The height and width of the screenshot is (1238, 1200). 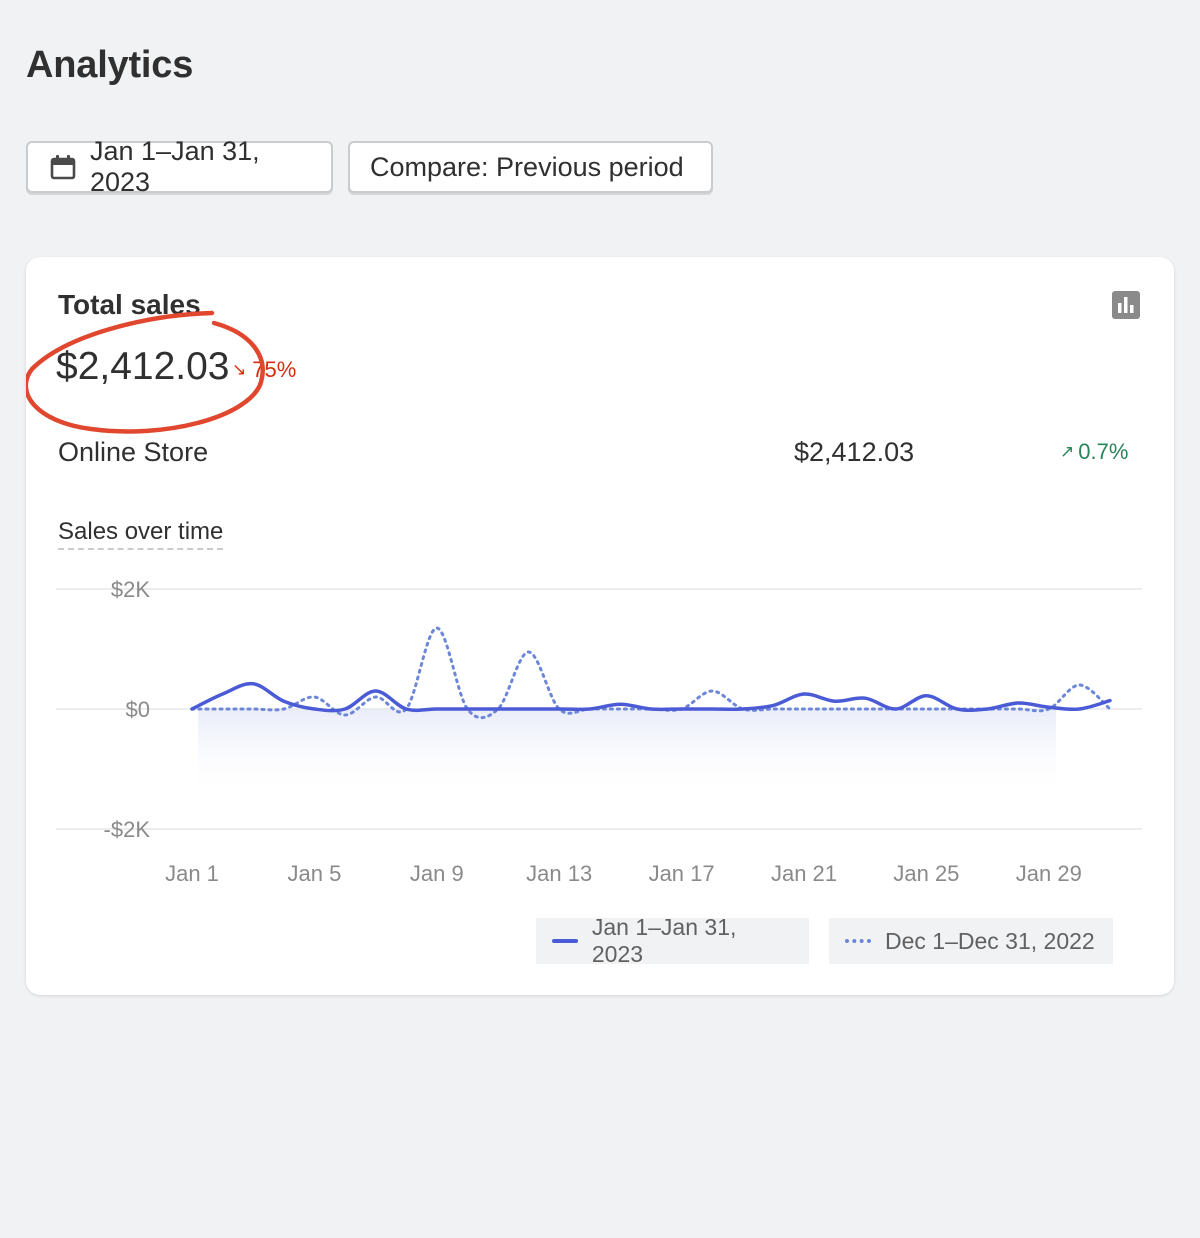 I want to click on x-tick-label: Jan 29, so click(x=1049, y=873).